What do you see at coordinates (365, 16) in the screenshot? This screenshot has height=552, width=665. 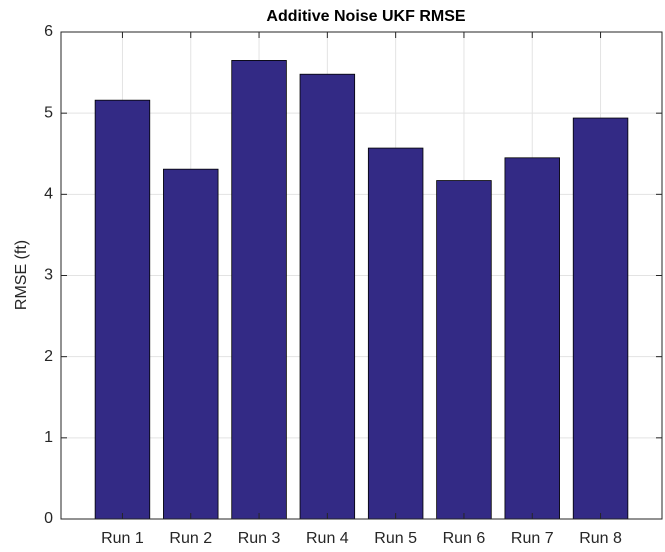 I see `chart-title: Additive Noise UKF RMSE` at bounding box center [365, 16].